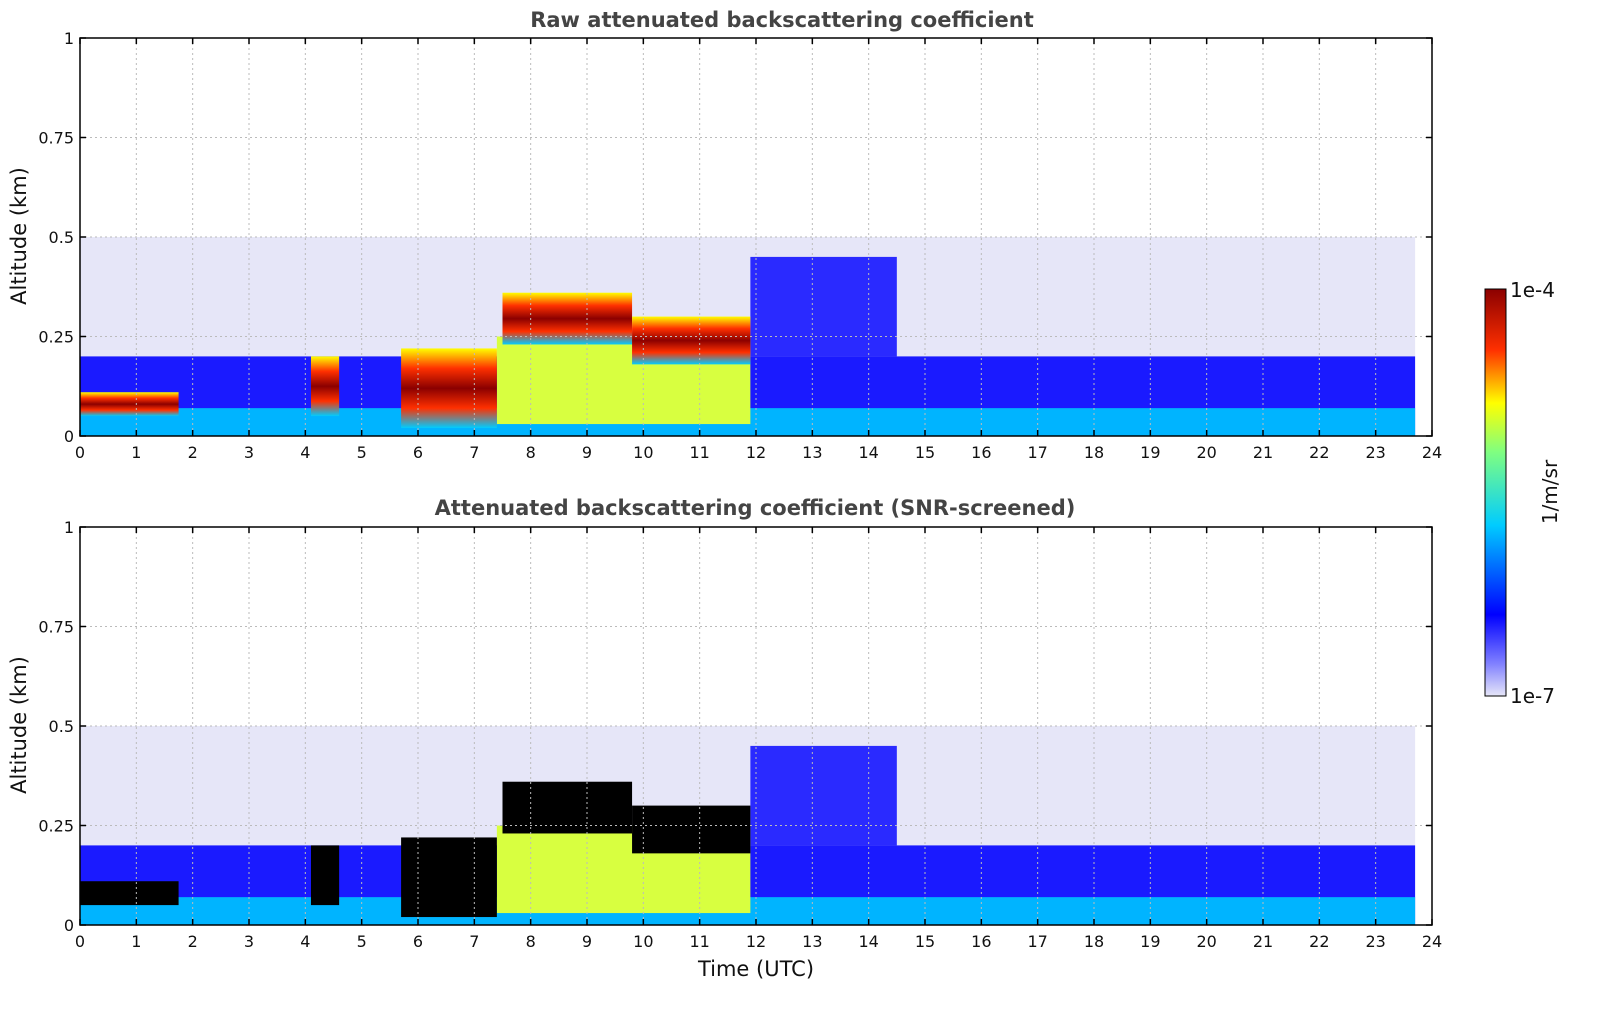 Image resolution: width=1621 pixels, height=1020 pixels. I want to click on colorbar: 1e-4 1e-7 1/m/sr, so click(1523, 493).